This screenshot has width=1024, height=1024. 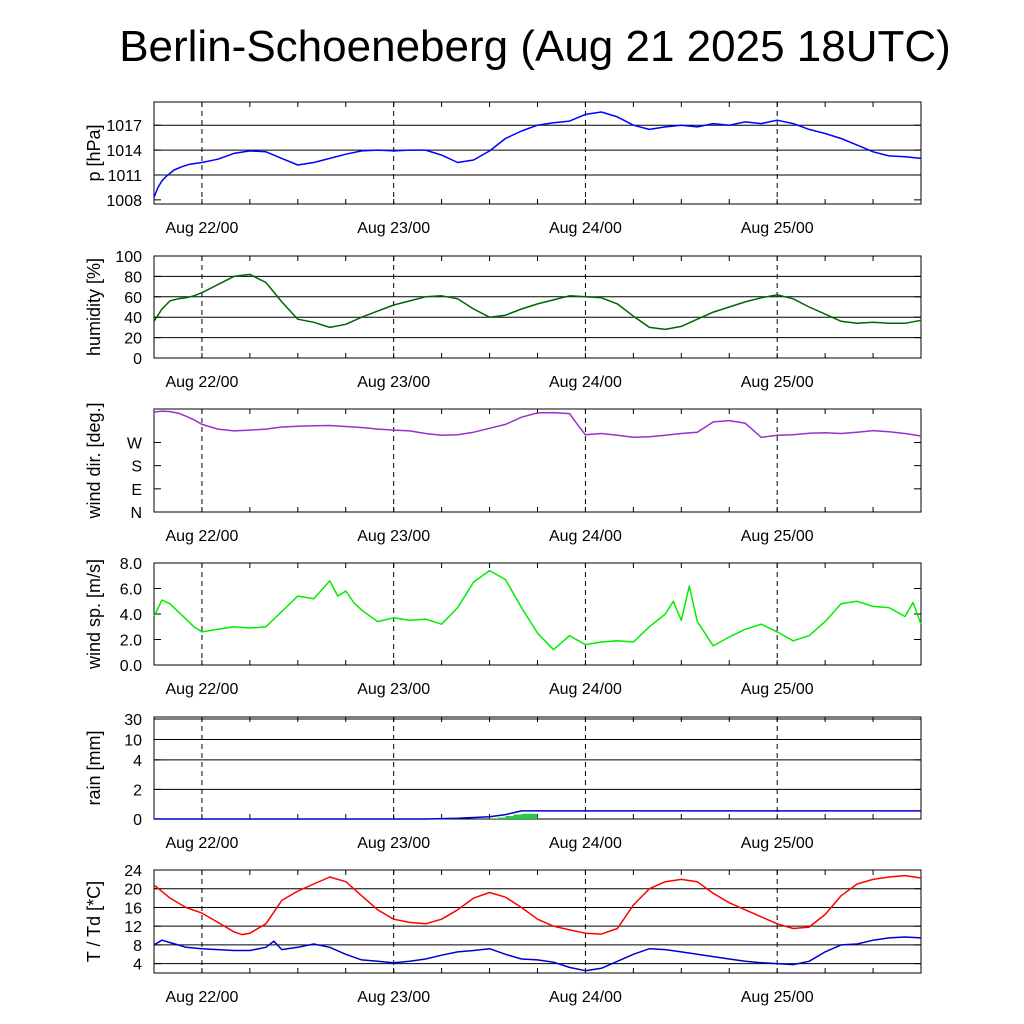 What do you see at coordinates (585, 228) in the screenshot?
I see `x-tick-label-0-2: Aug 24/00` at bounding box center [585, 228].